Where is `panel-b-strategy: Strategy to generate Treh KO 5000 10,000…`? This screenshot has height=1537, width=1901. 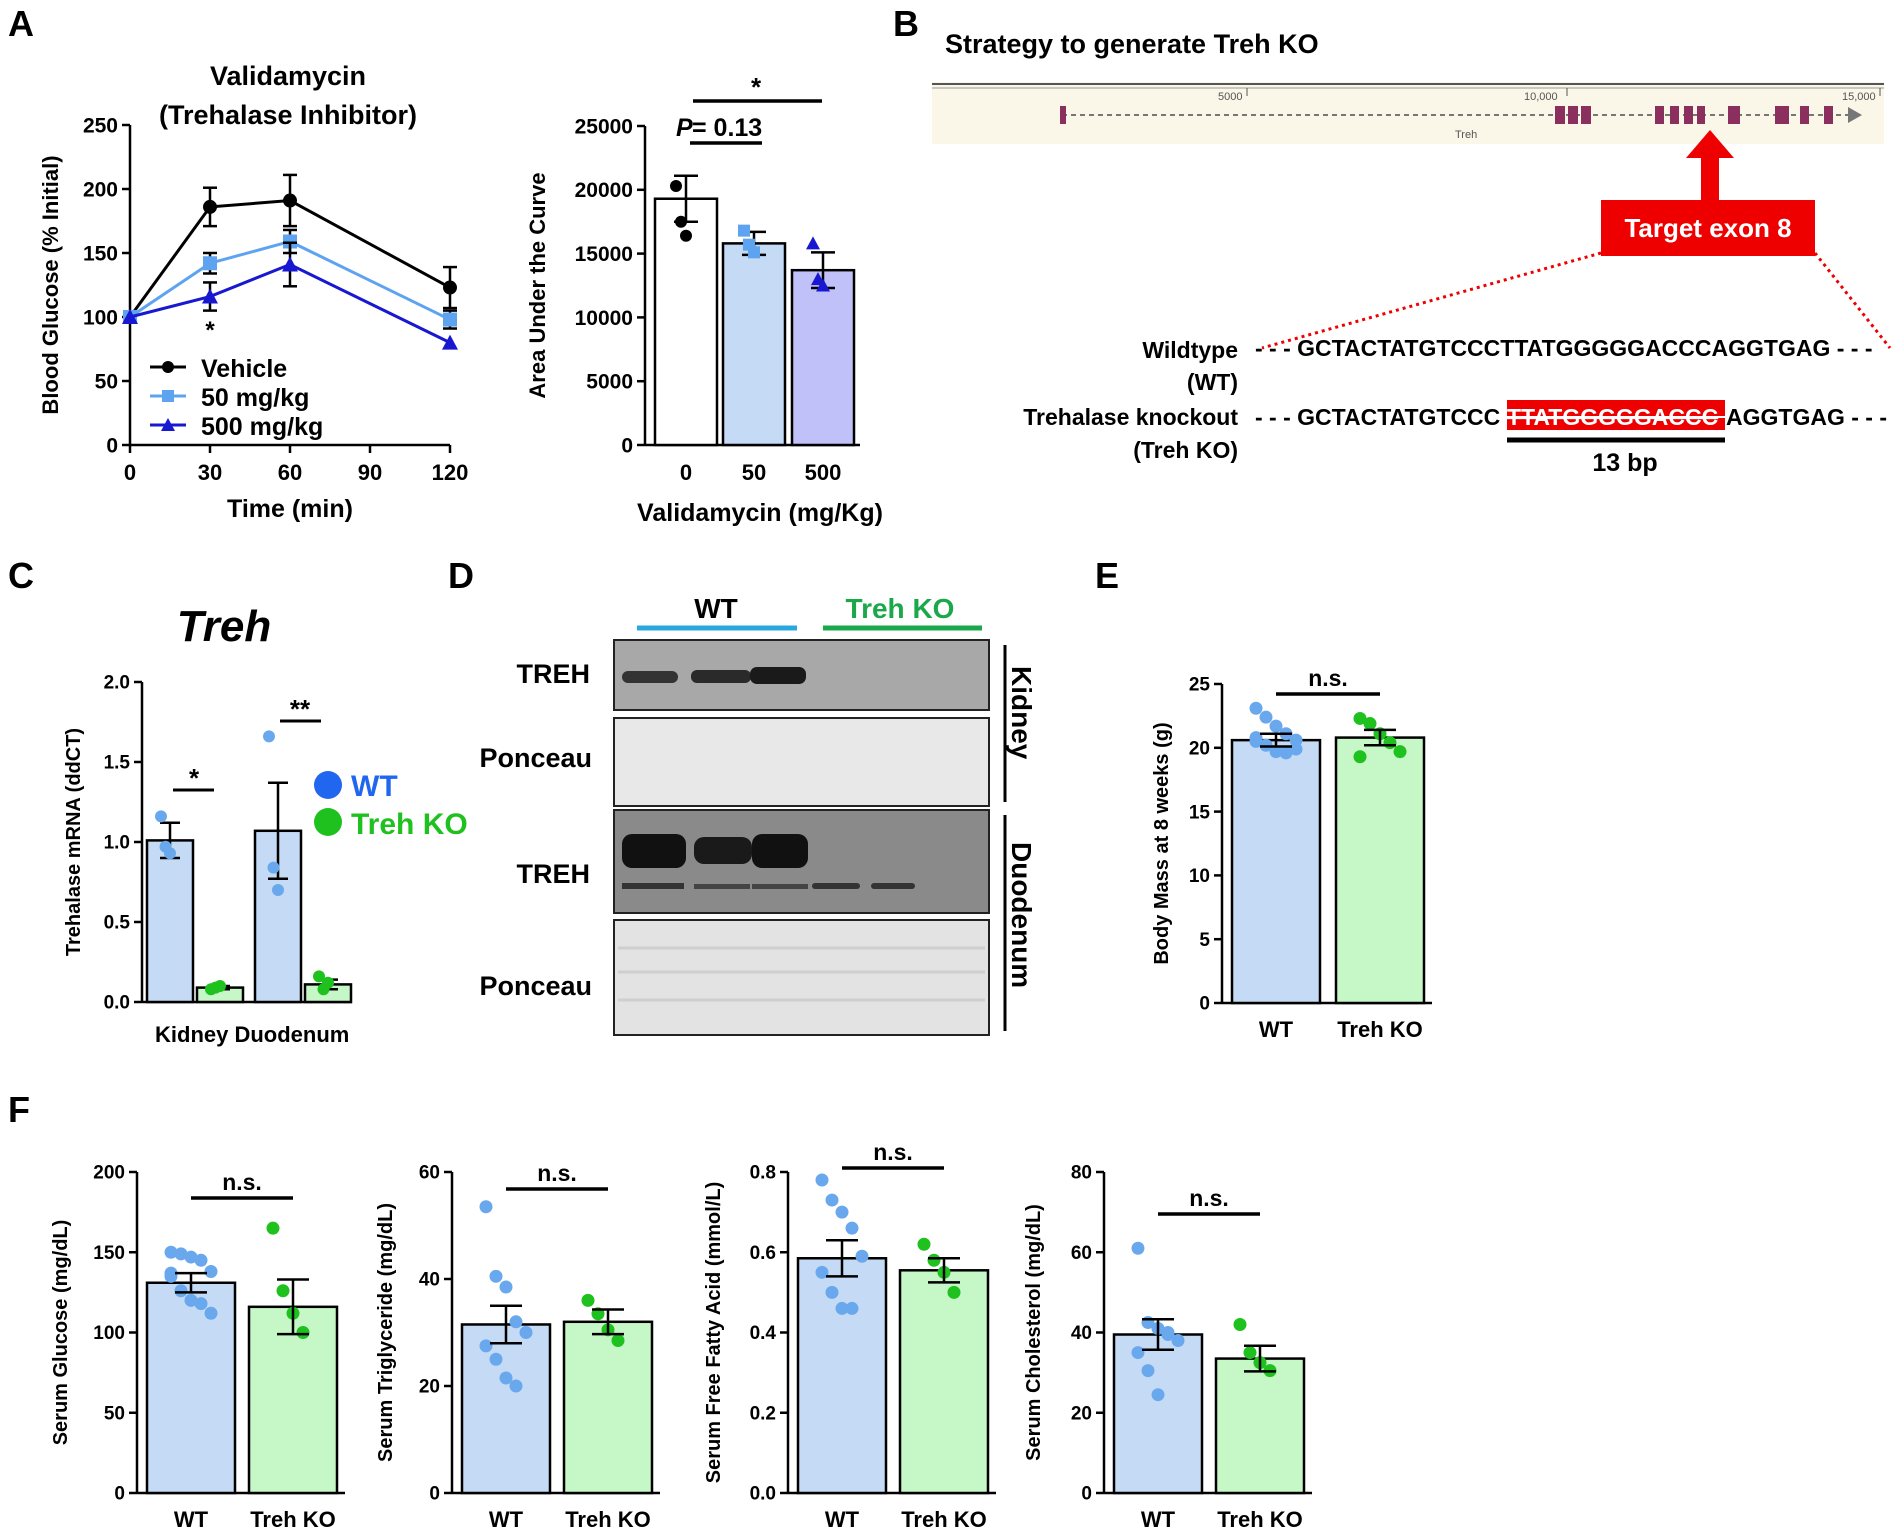
panel-b-strategy: Strategy to generate Treh KO 5000 10,000… is located at coordinates (1412, 253).